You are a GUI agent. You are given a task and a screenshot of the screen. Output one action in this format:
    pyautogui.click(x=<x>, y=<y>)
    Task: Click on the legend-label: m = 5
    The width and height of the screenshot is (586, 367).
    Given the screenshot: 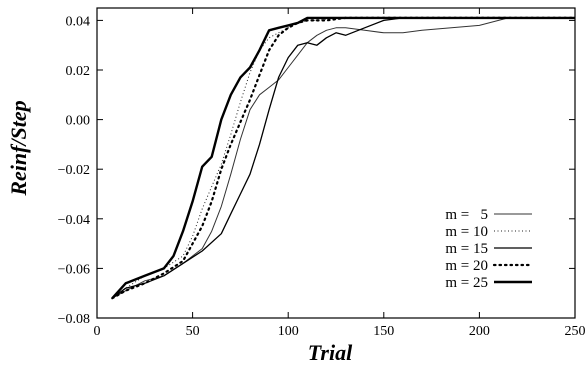 What is the action you would take?
    pyautogui.click(x=466, y=215)
    